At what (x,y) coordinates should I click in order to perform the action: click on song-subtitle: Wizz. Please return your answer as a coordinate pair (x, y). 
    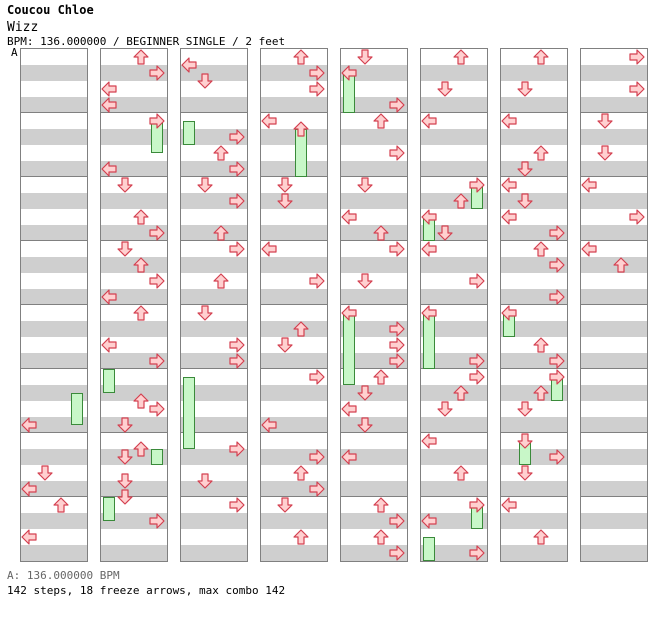
    Looking at the image, I should click on (23, 27).